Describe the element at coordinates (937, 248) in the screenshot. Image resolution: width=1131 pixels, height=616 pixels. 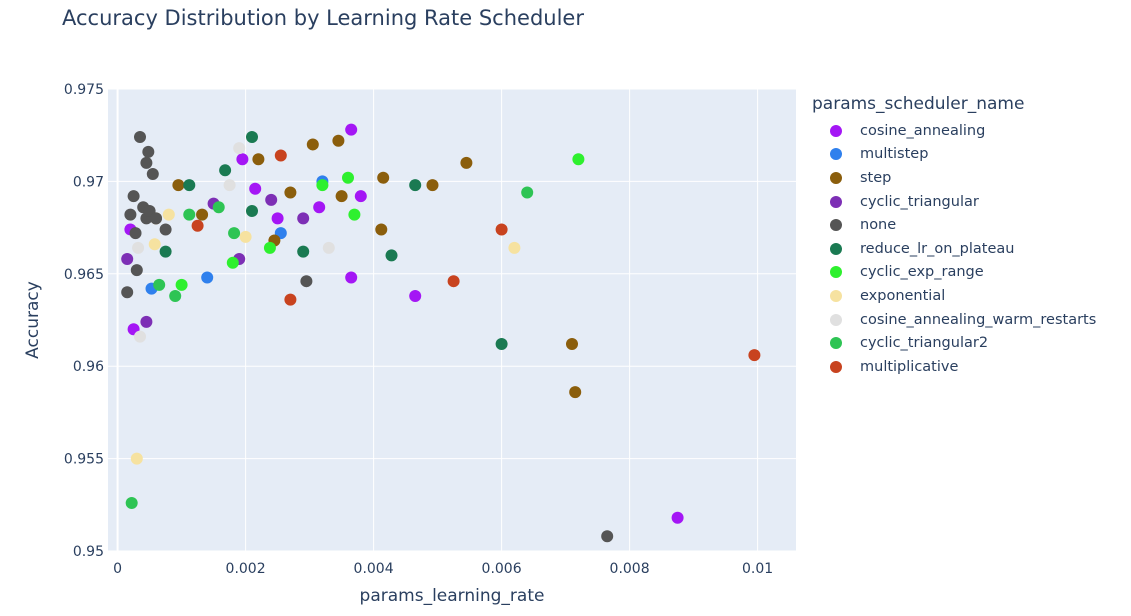
I see `legend-label: reduce_lr_on_plateau` at that location.